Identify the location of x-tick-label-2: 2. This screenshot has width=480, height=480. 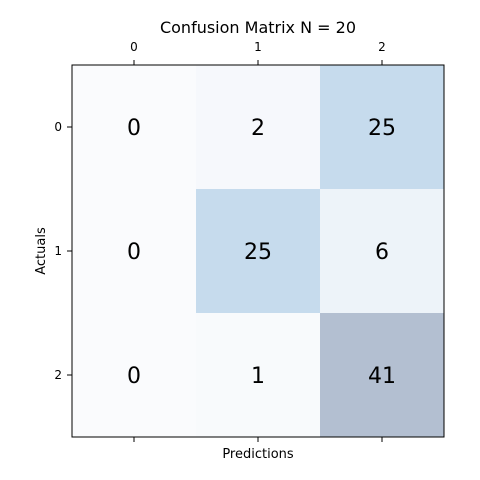
(382, 47).